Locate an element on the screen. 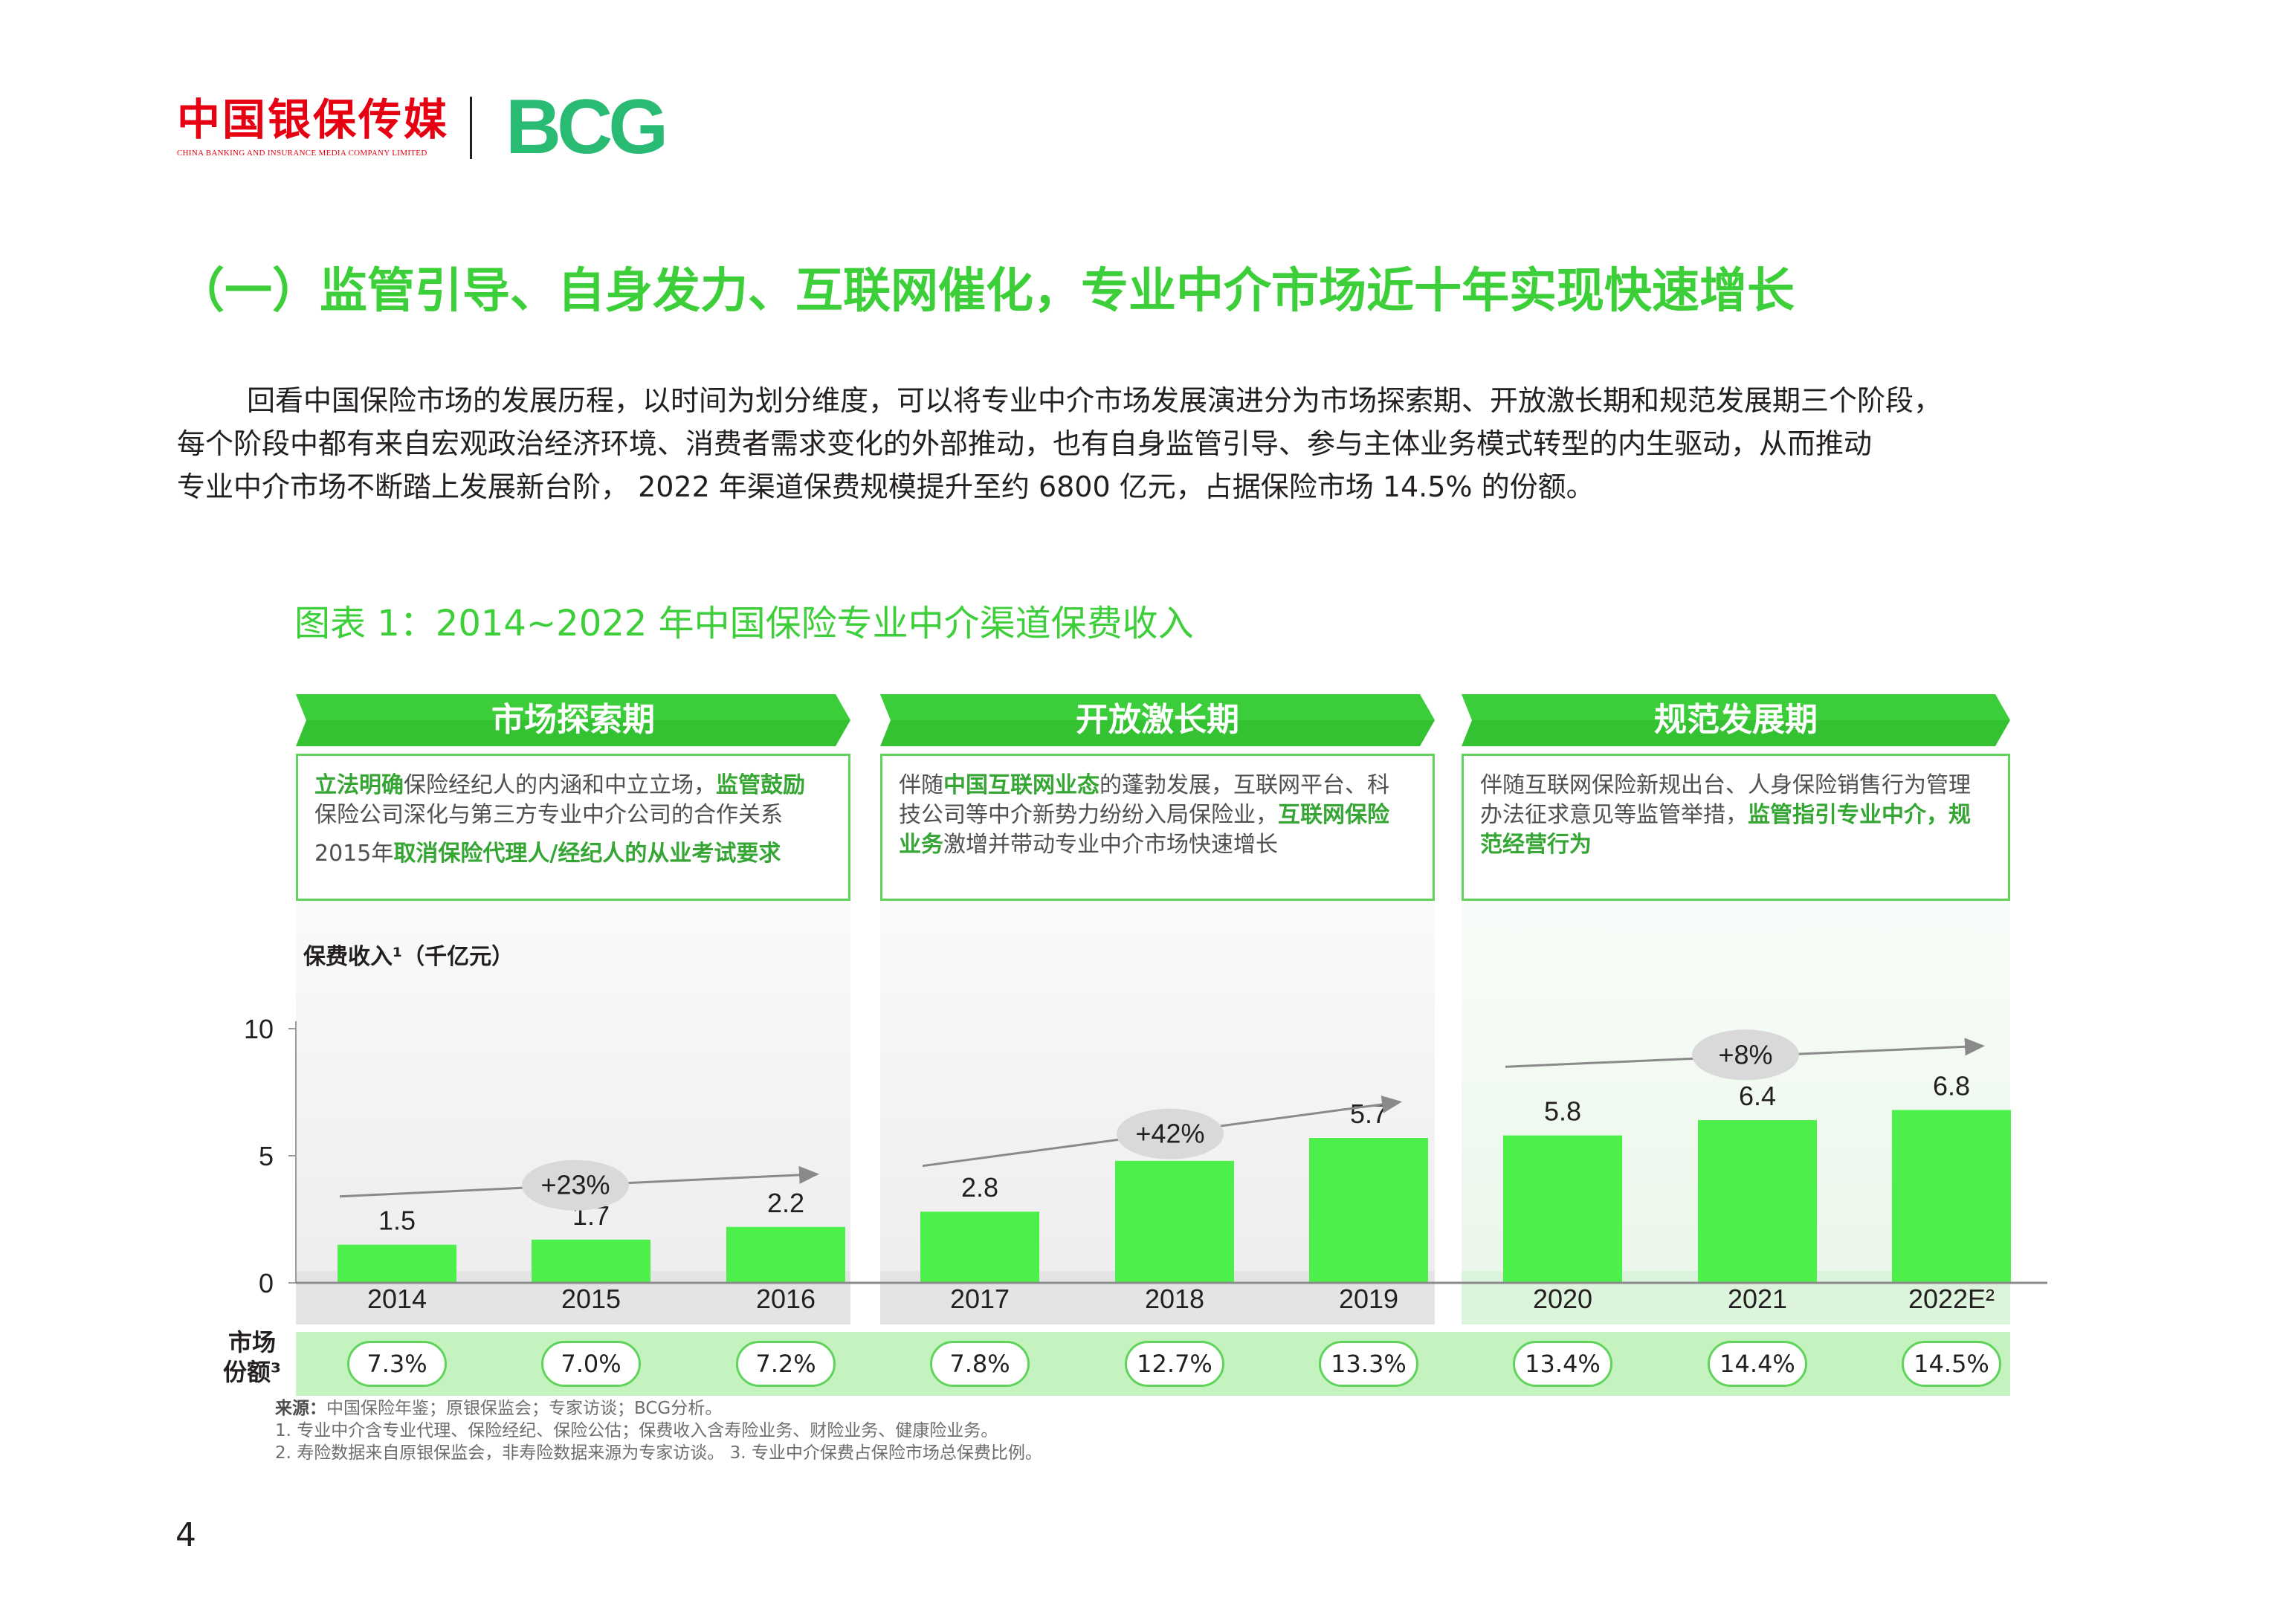 The height and width of the screenshot is (1624, 2283). market-share-label: 市场 份额³ is located at coordinates (252, 1357).